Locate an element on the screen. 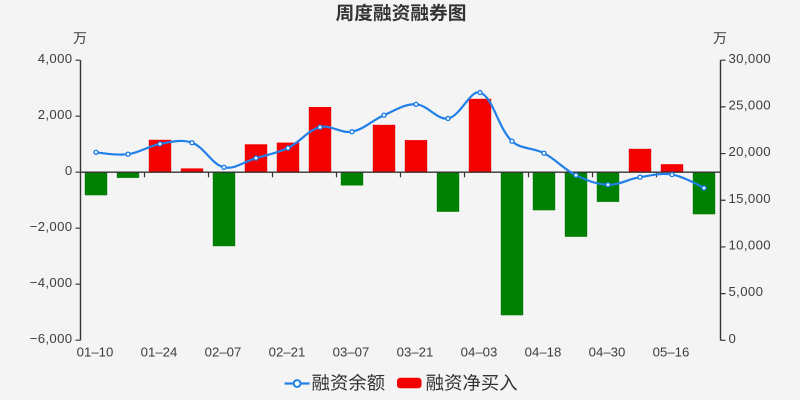 Image resolution: width=800 pixels, height=400 pixels. svg-text: 04–30 is located at coordinates (607, 352).